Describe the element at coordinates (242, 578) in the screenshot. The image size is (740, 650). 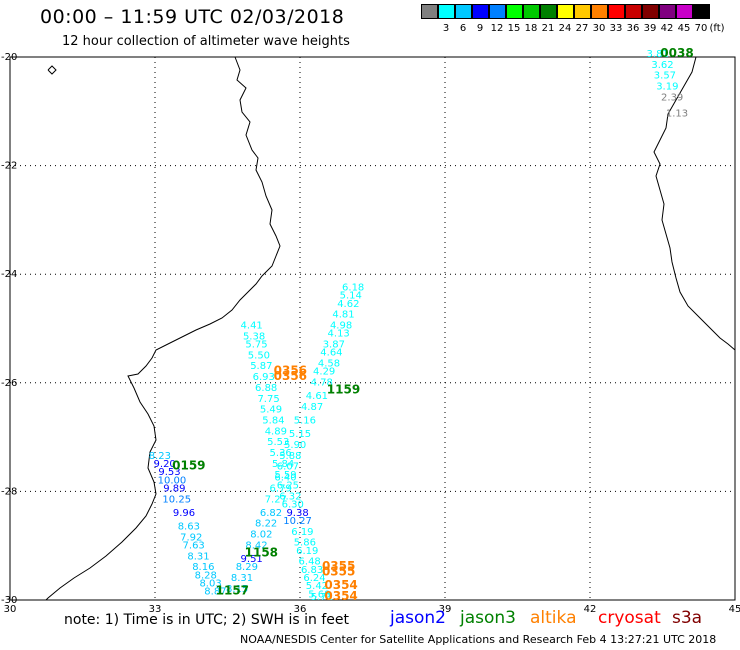
I see `wave-height-label: 8.31` at that location.